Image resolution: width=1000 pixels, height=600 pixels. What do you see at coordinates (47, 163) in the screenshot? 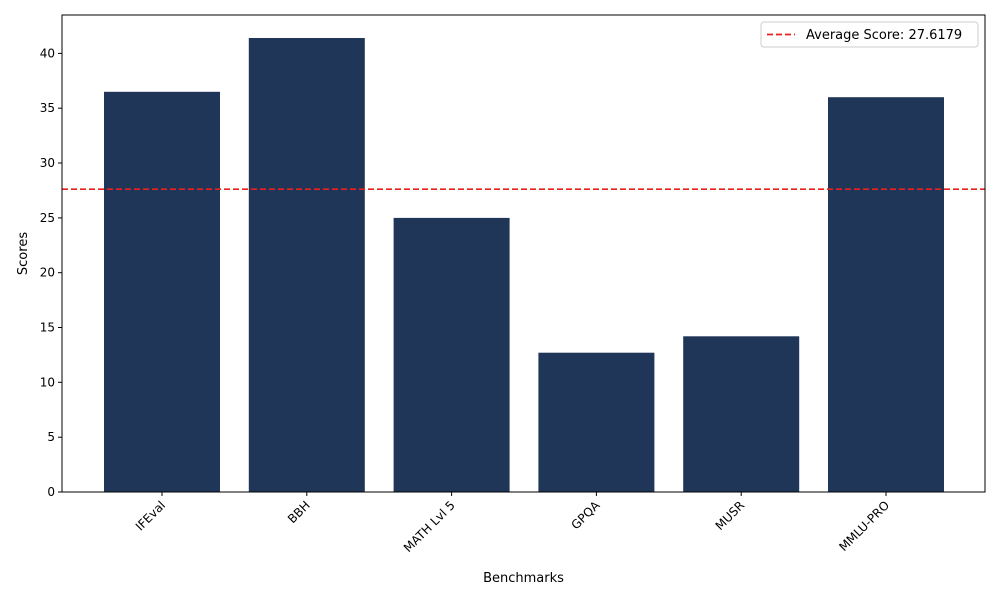
I see `y-tick-label: 30` at bounding box center [47, 163].